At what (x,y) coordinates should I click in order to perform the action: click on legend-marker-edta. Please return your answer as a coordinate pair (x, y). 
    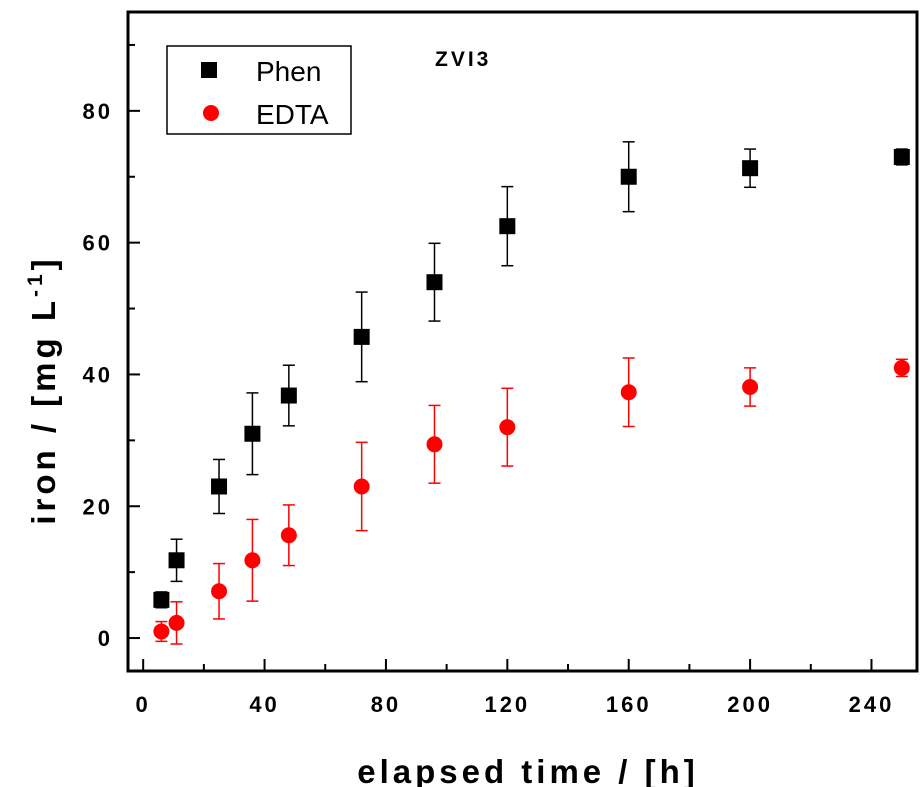
    Looking at the image, I should click on (211, 113).